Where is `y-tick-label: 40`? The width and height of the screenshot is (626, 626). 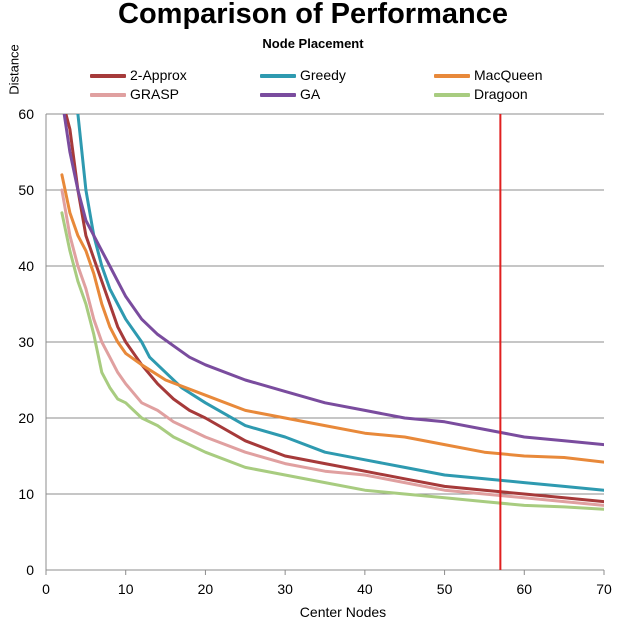
y-tick-label: 40 is located at coordinates (26, 266).